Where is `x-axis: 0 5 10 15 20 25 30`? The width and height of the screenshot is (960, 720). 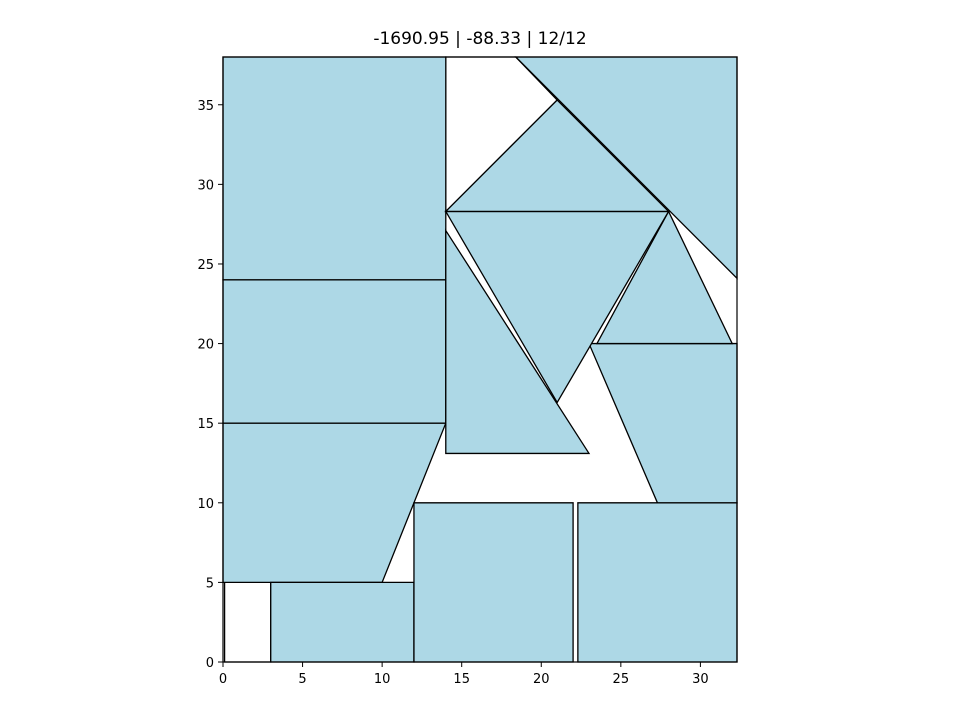 x-axis: 0 5 10 15 20 25 30 is located at coordinates (464, 674).